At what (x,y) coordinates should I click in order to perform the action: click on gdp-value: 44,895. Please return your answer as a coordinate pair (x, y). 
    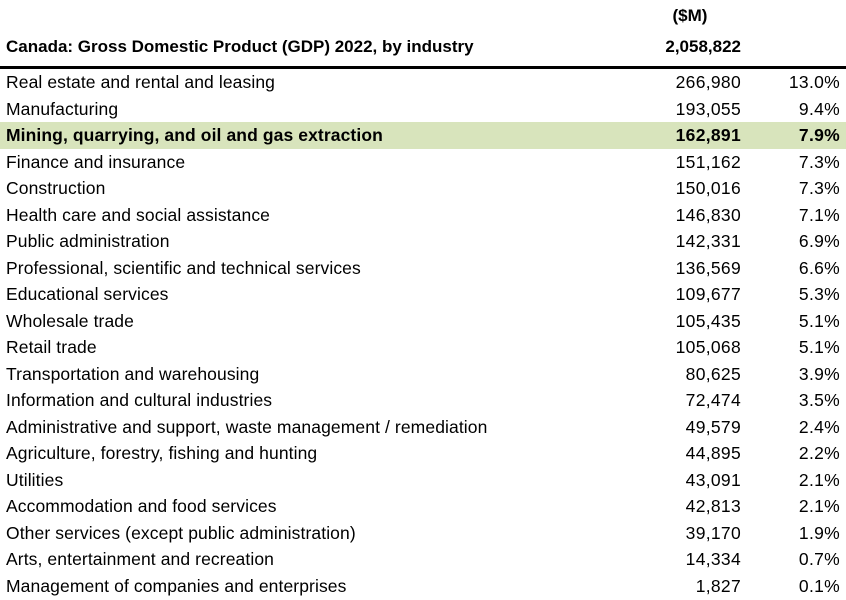
    Looking at the image, I should click on (713, 453).